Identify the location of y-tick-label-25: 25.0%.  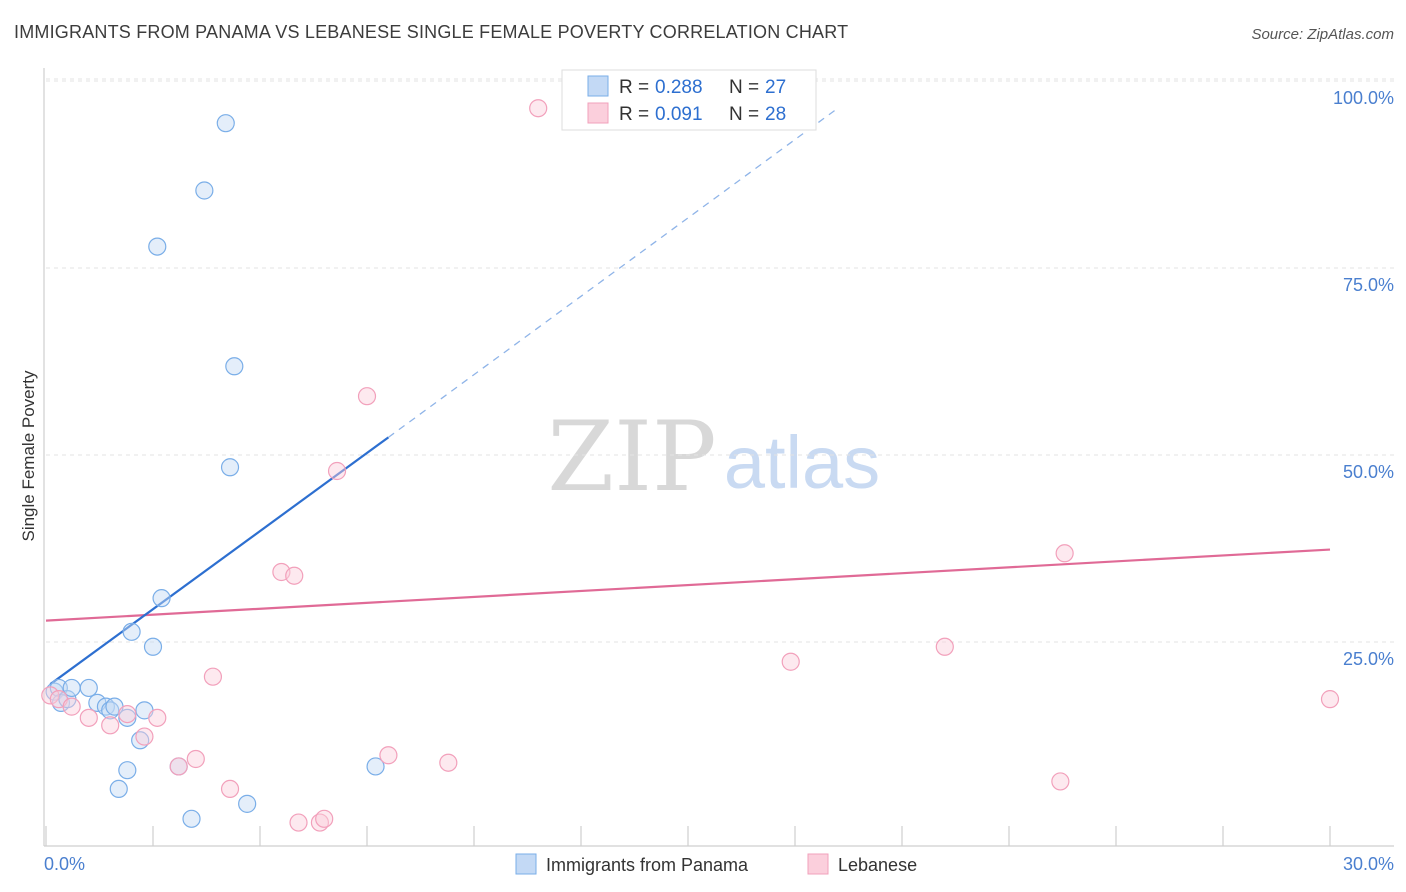
(1368, 659).